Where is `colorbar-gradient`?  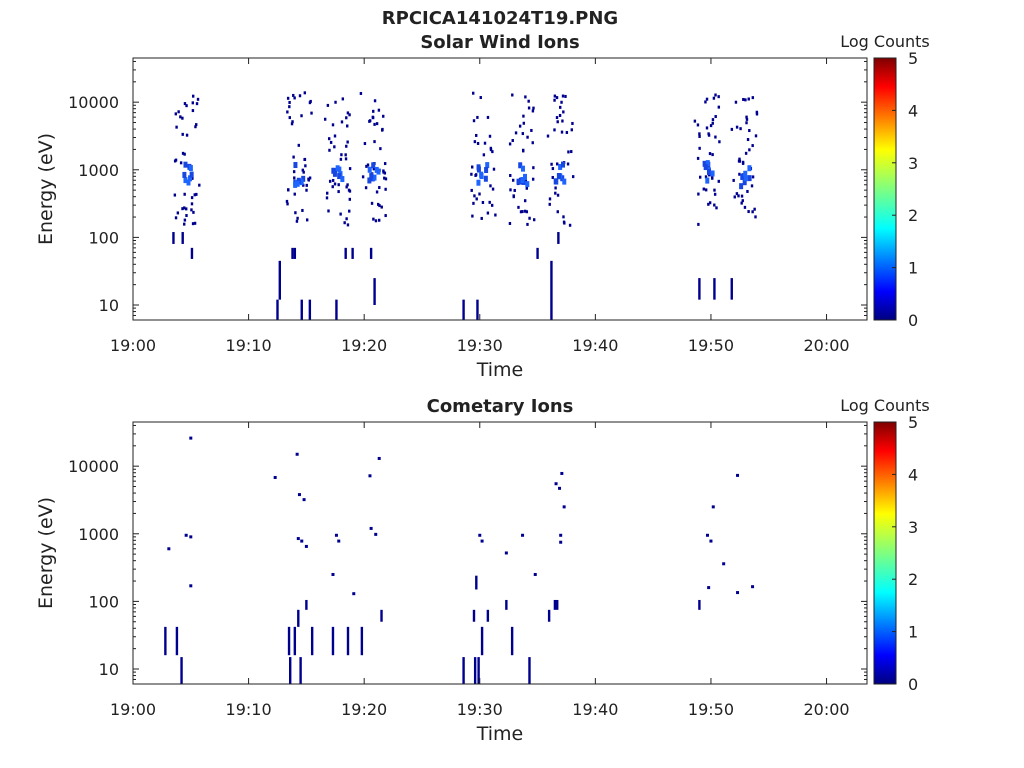 colorbar-gradient is located at coordinates (885, 189).